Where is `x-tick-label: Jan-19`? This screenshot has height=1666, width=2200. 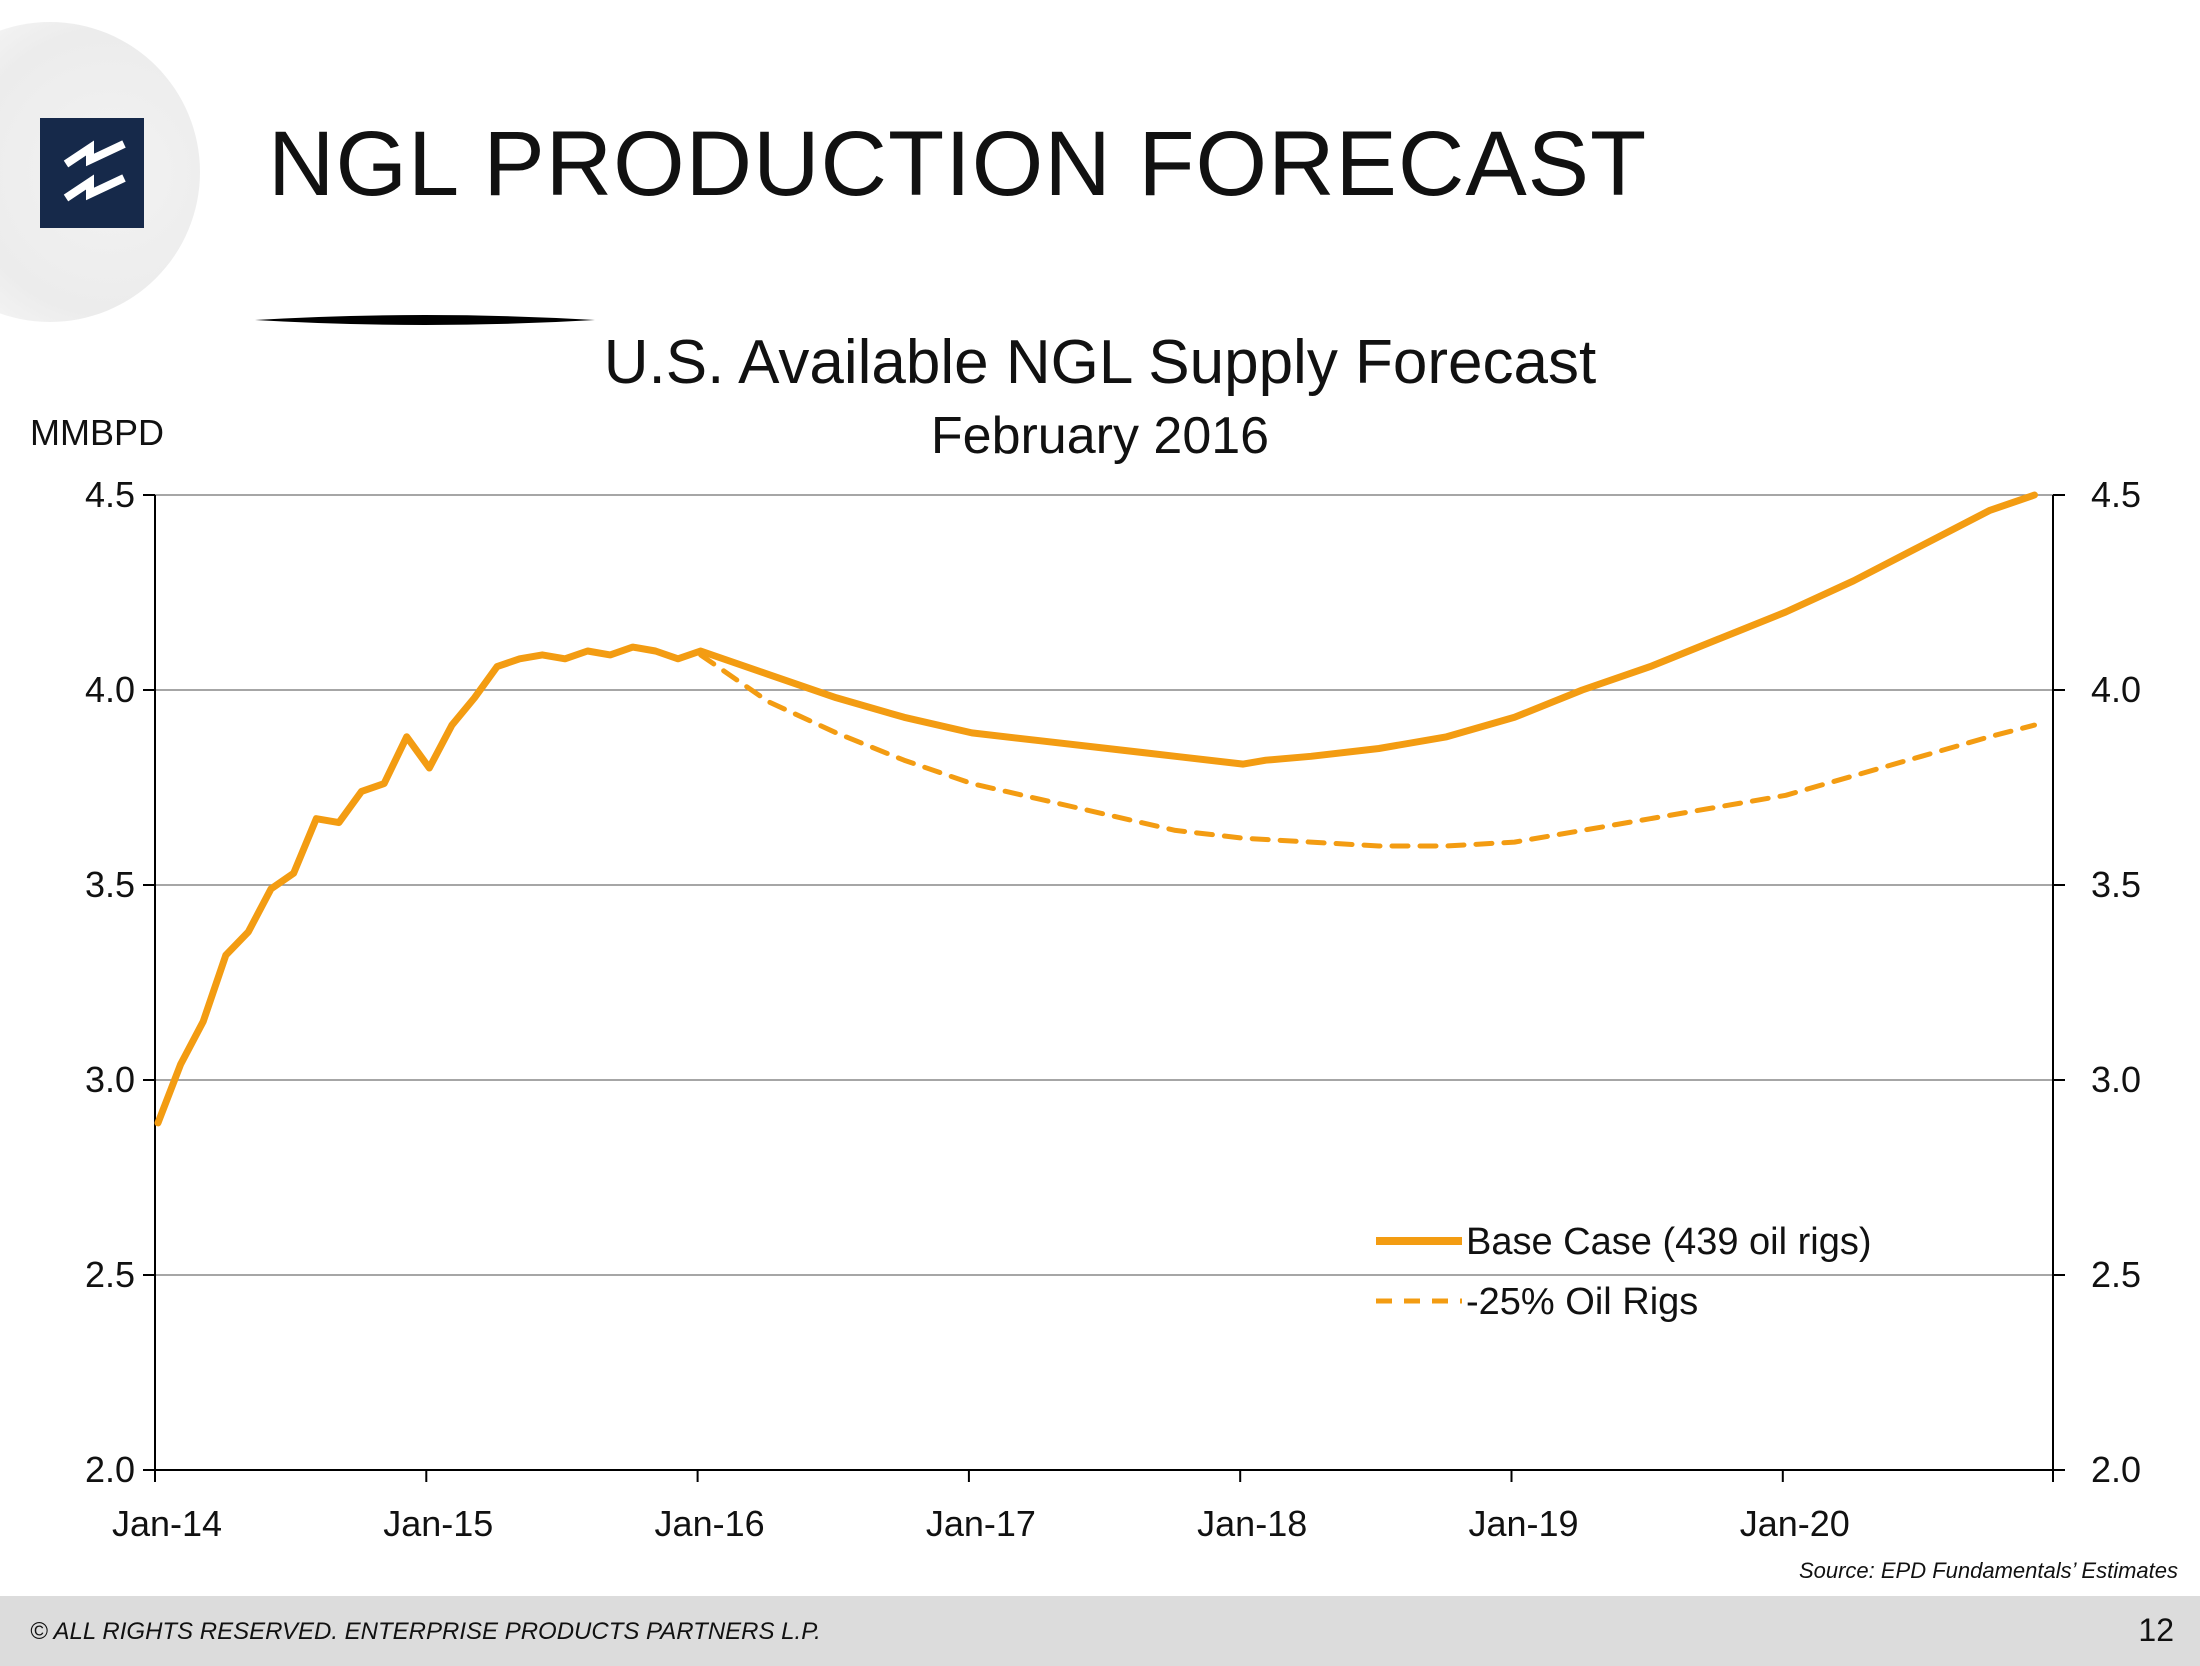
x-tick-label: Jan-19 is located at coordinates (1523, 1523).